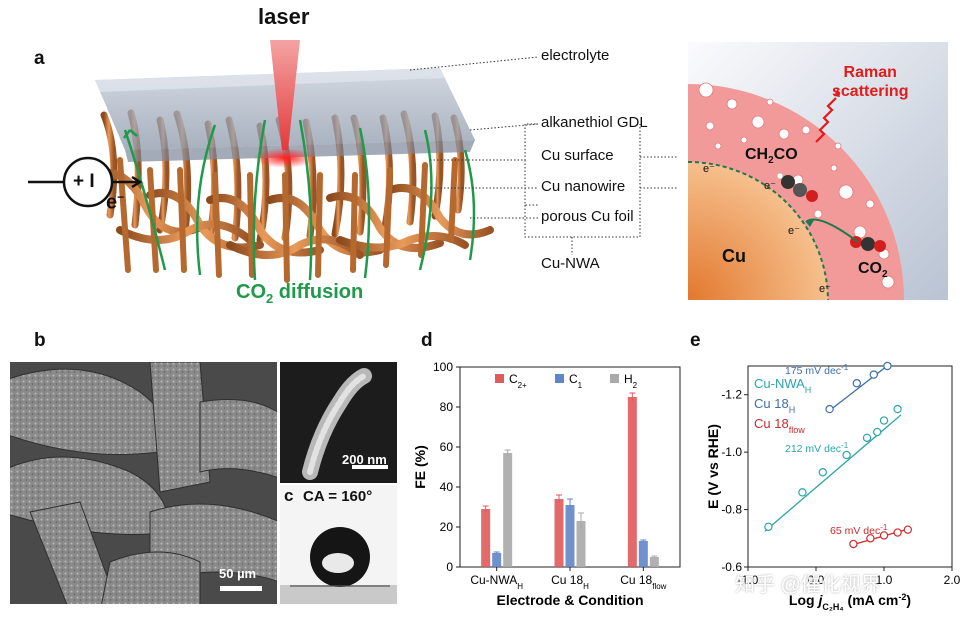 This screenshot has height=621, width=966. Describe the element at coordinates (496, 582) in the screenshot. I see `chart-d-category-label: Cu-NWAH` at that location.